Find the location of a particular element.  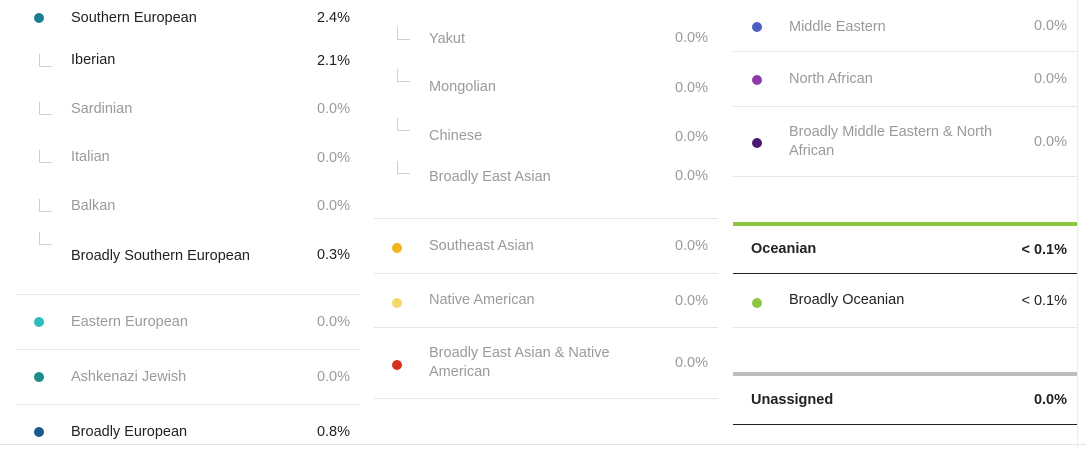

row-label: Eastern European is located at coordinates (129, 321).